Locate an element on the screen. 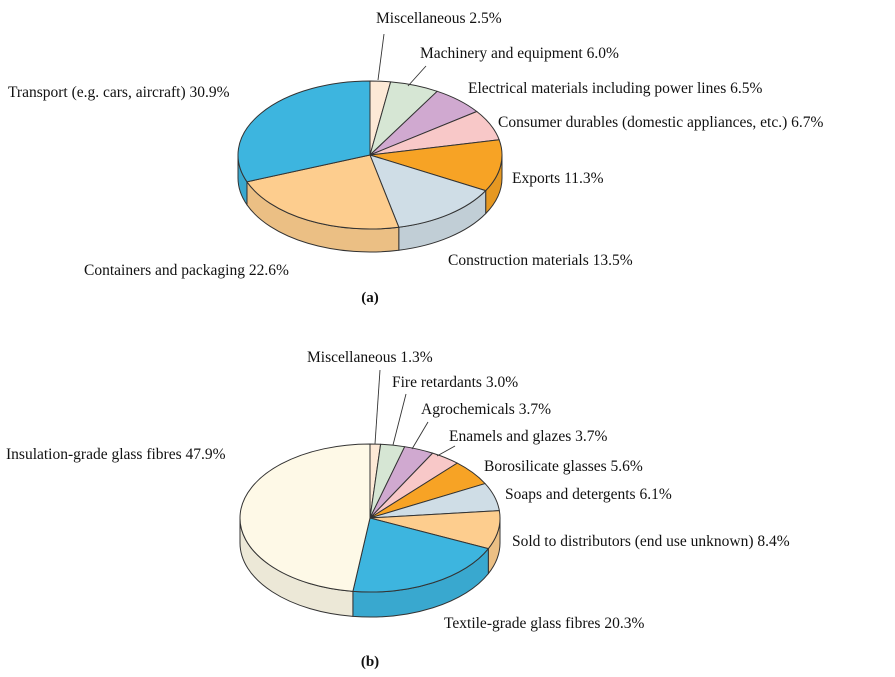  pie-a-slice-containers-and-packaging is located at coordinates (323, 192).